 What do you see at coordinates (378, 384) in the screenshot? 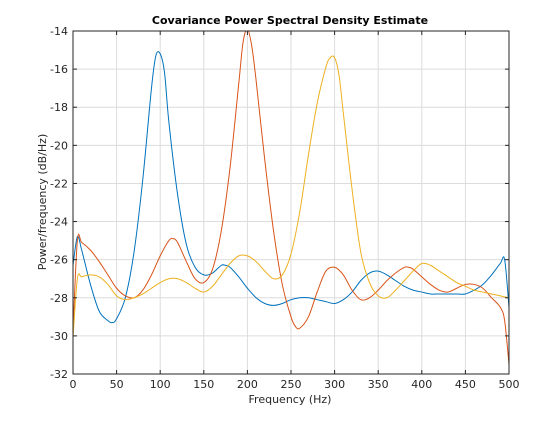
I see `x-tick-label: 350` at bounding box center [378, 384].